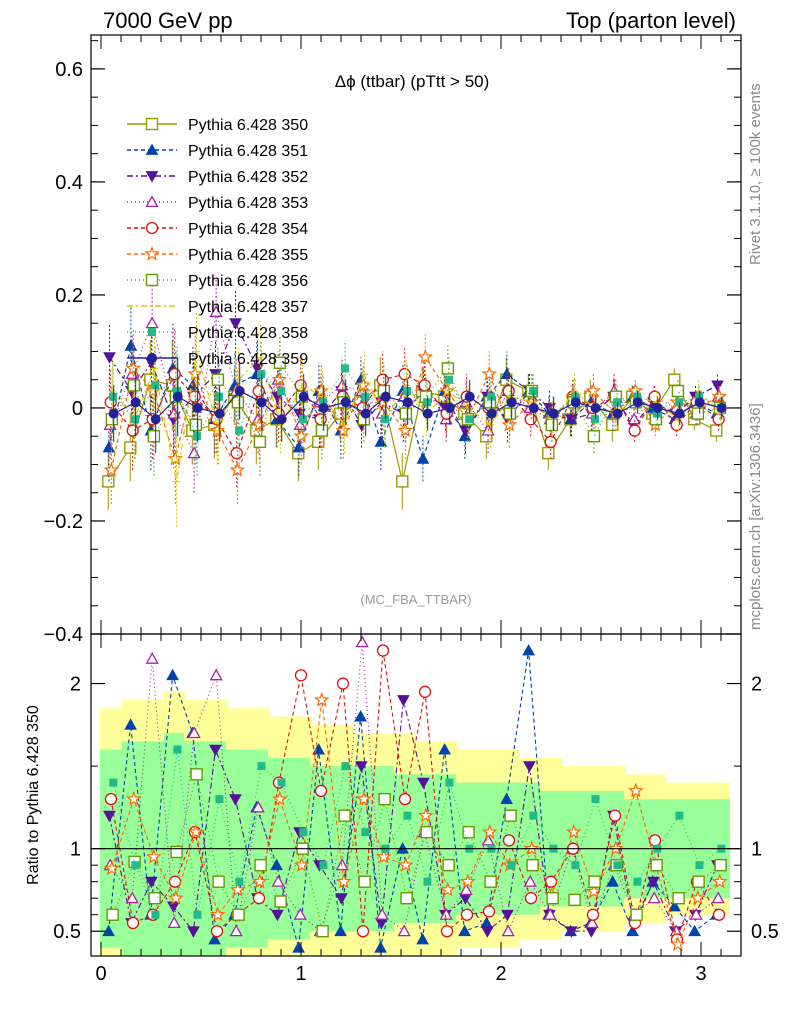 Image resolution: width=786 pixels, height=1024 pixels. What do you see at coordinates (75, 850) in the screenshot?
I see `ratio-y-tick-label: 1` at bounding box center [75, 850].